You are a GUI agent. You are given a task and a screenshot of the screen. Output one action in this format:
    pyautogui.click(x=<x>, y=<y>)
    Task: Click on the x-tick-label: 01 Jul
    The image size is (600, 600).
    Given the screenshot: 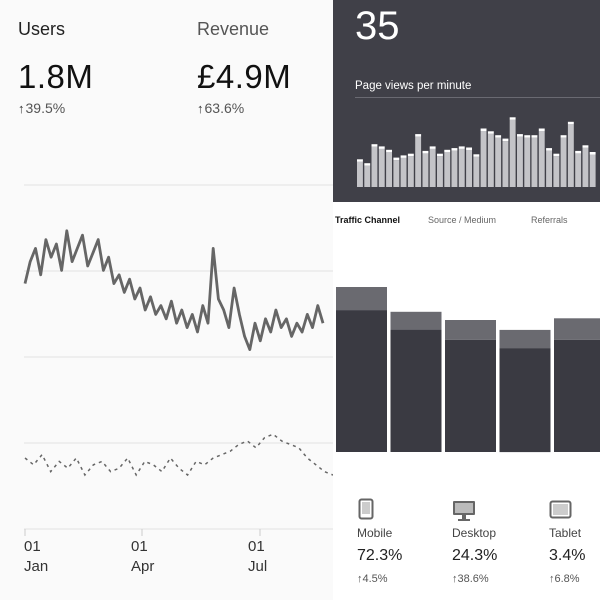 What is the action you would take?
    pyautogui.click(x=258, y=556)
    